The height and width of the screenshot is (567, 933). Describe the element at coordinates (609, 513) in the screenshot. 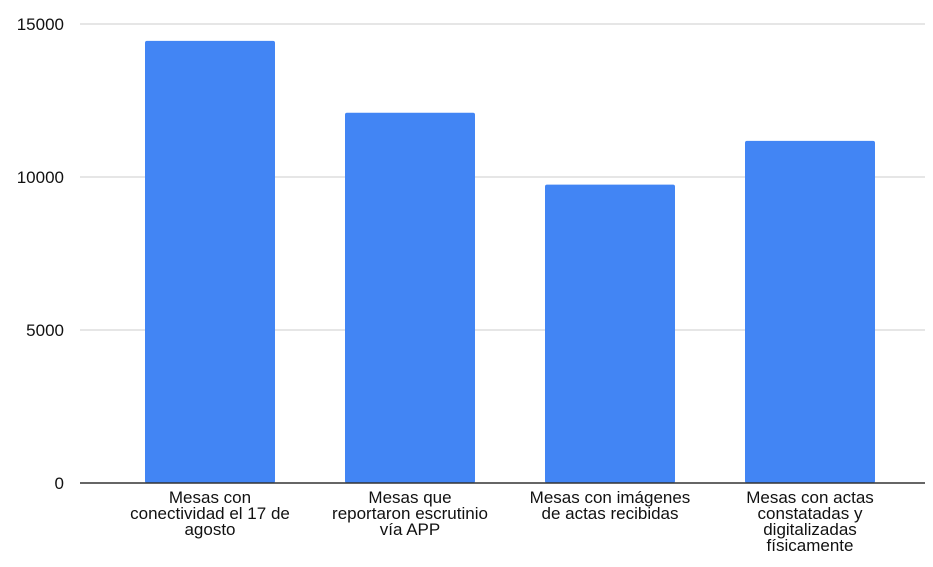

I see `x-tick-label-line: de actas recibidas` at that location.